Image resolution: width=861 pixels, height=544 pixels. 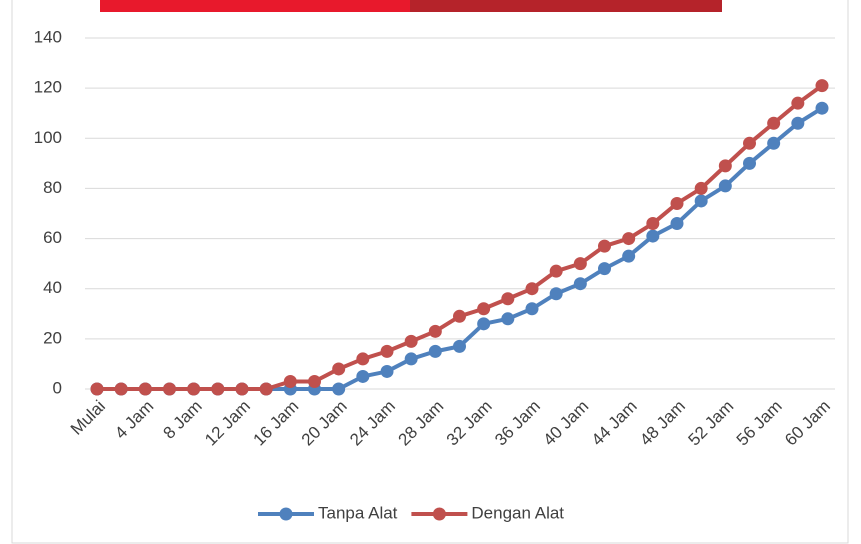 What do you see at coordinates (52, 287) in the screenshot?
I see `y-tick-label: 40` at bounding box center [52, 287].